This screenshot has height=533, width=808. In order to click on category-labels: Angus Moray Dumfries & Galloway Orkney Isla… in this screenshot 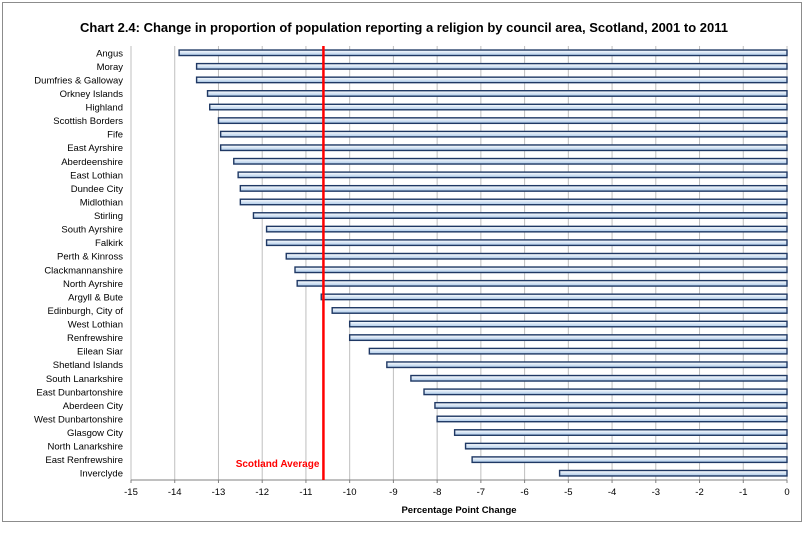, I will do `click(78, 263)`.